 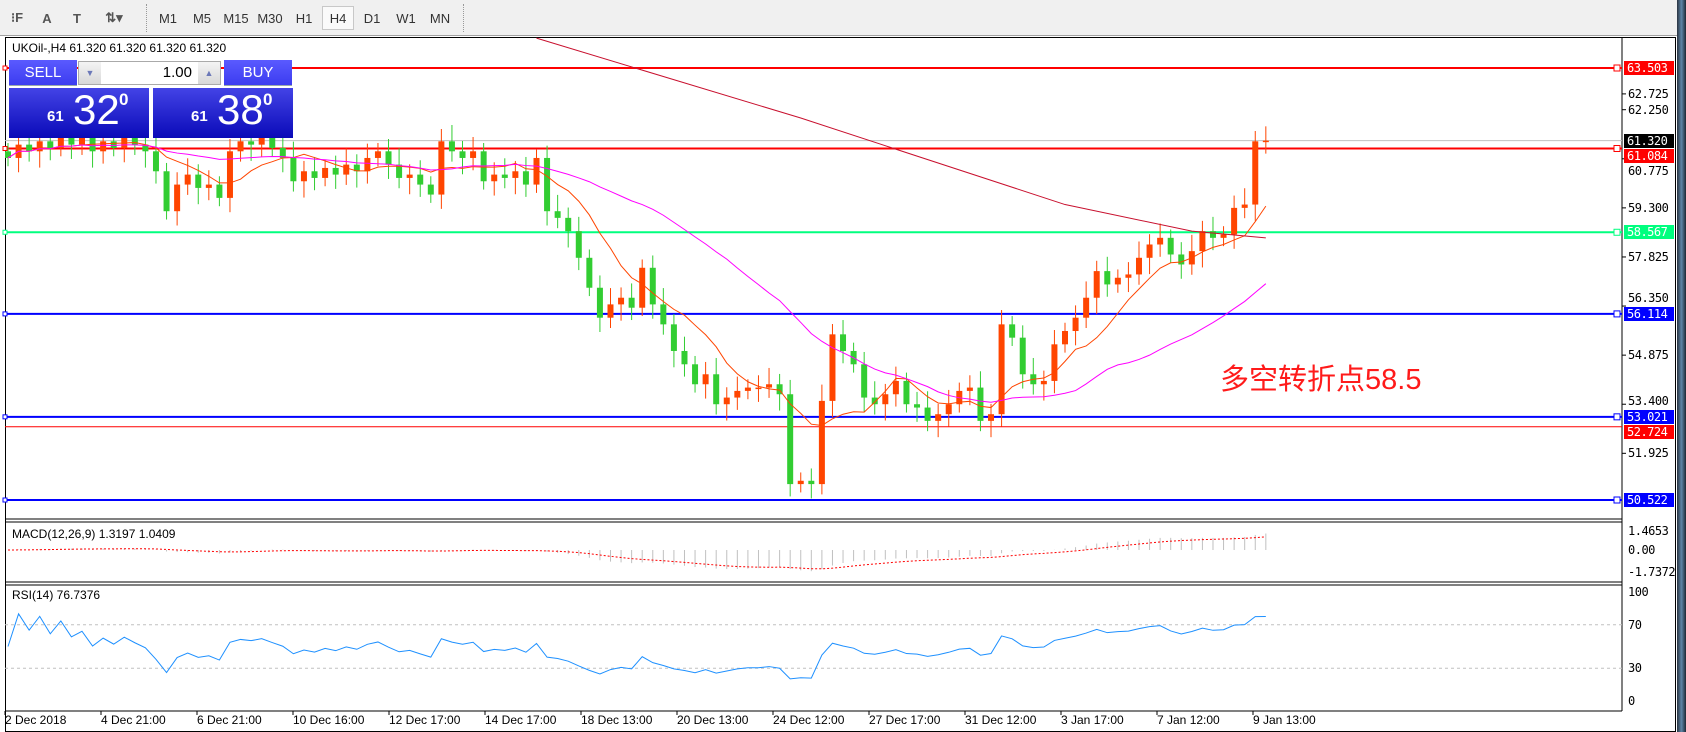 What do you see at coordinates (1649, 416) in the screenshot?
I see `level-price-tag: 53.021` at bounding box center [1649, 416].